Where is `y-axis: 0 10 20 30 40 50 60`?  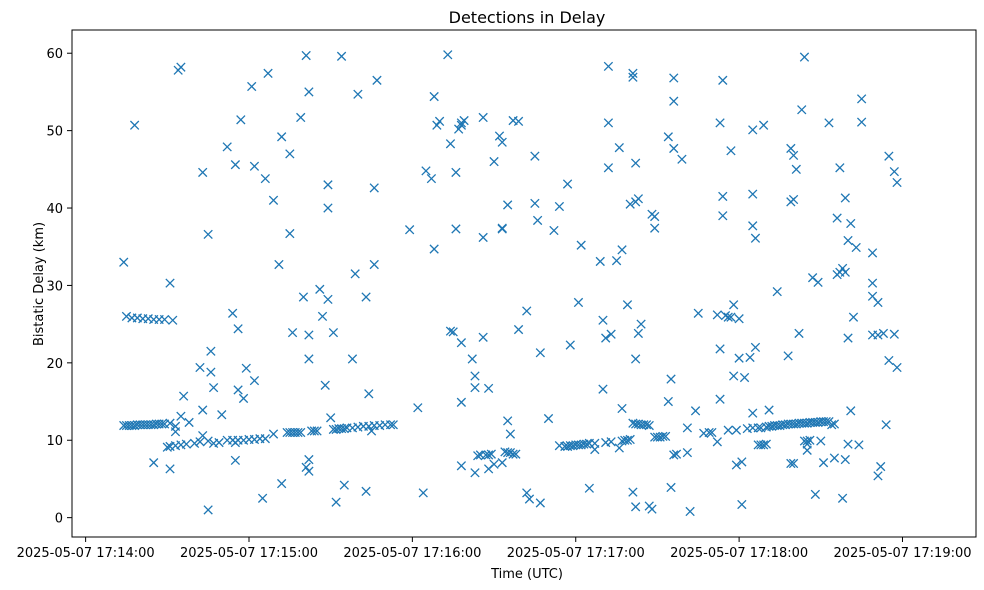 y-axis: 0 10 20 30 40 50 60 is located at coordinates (59, 287).